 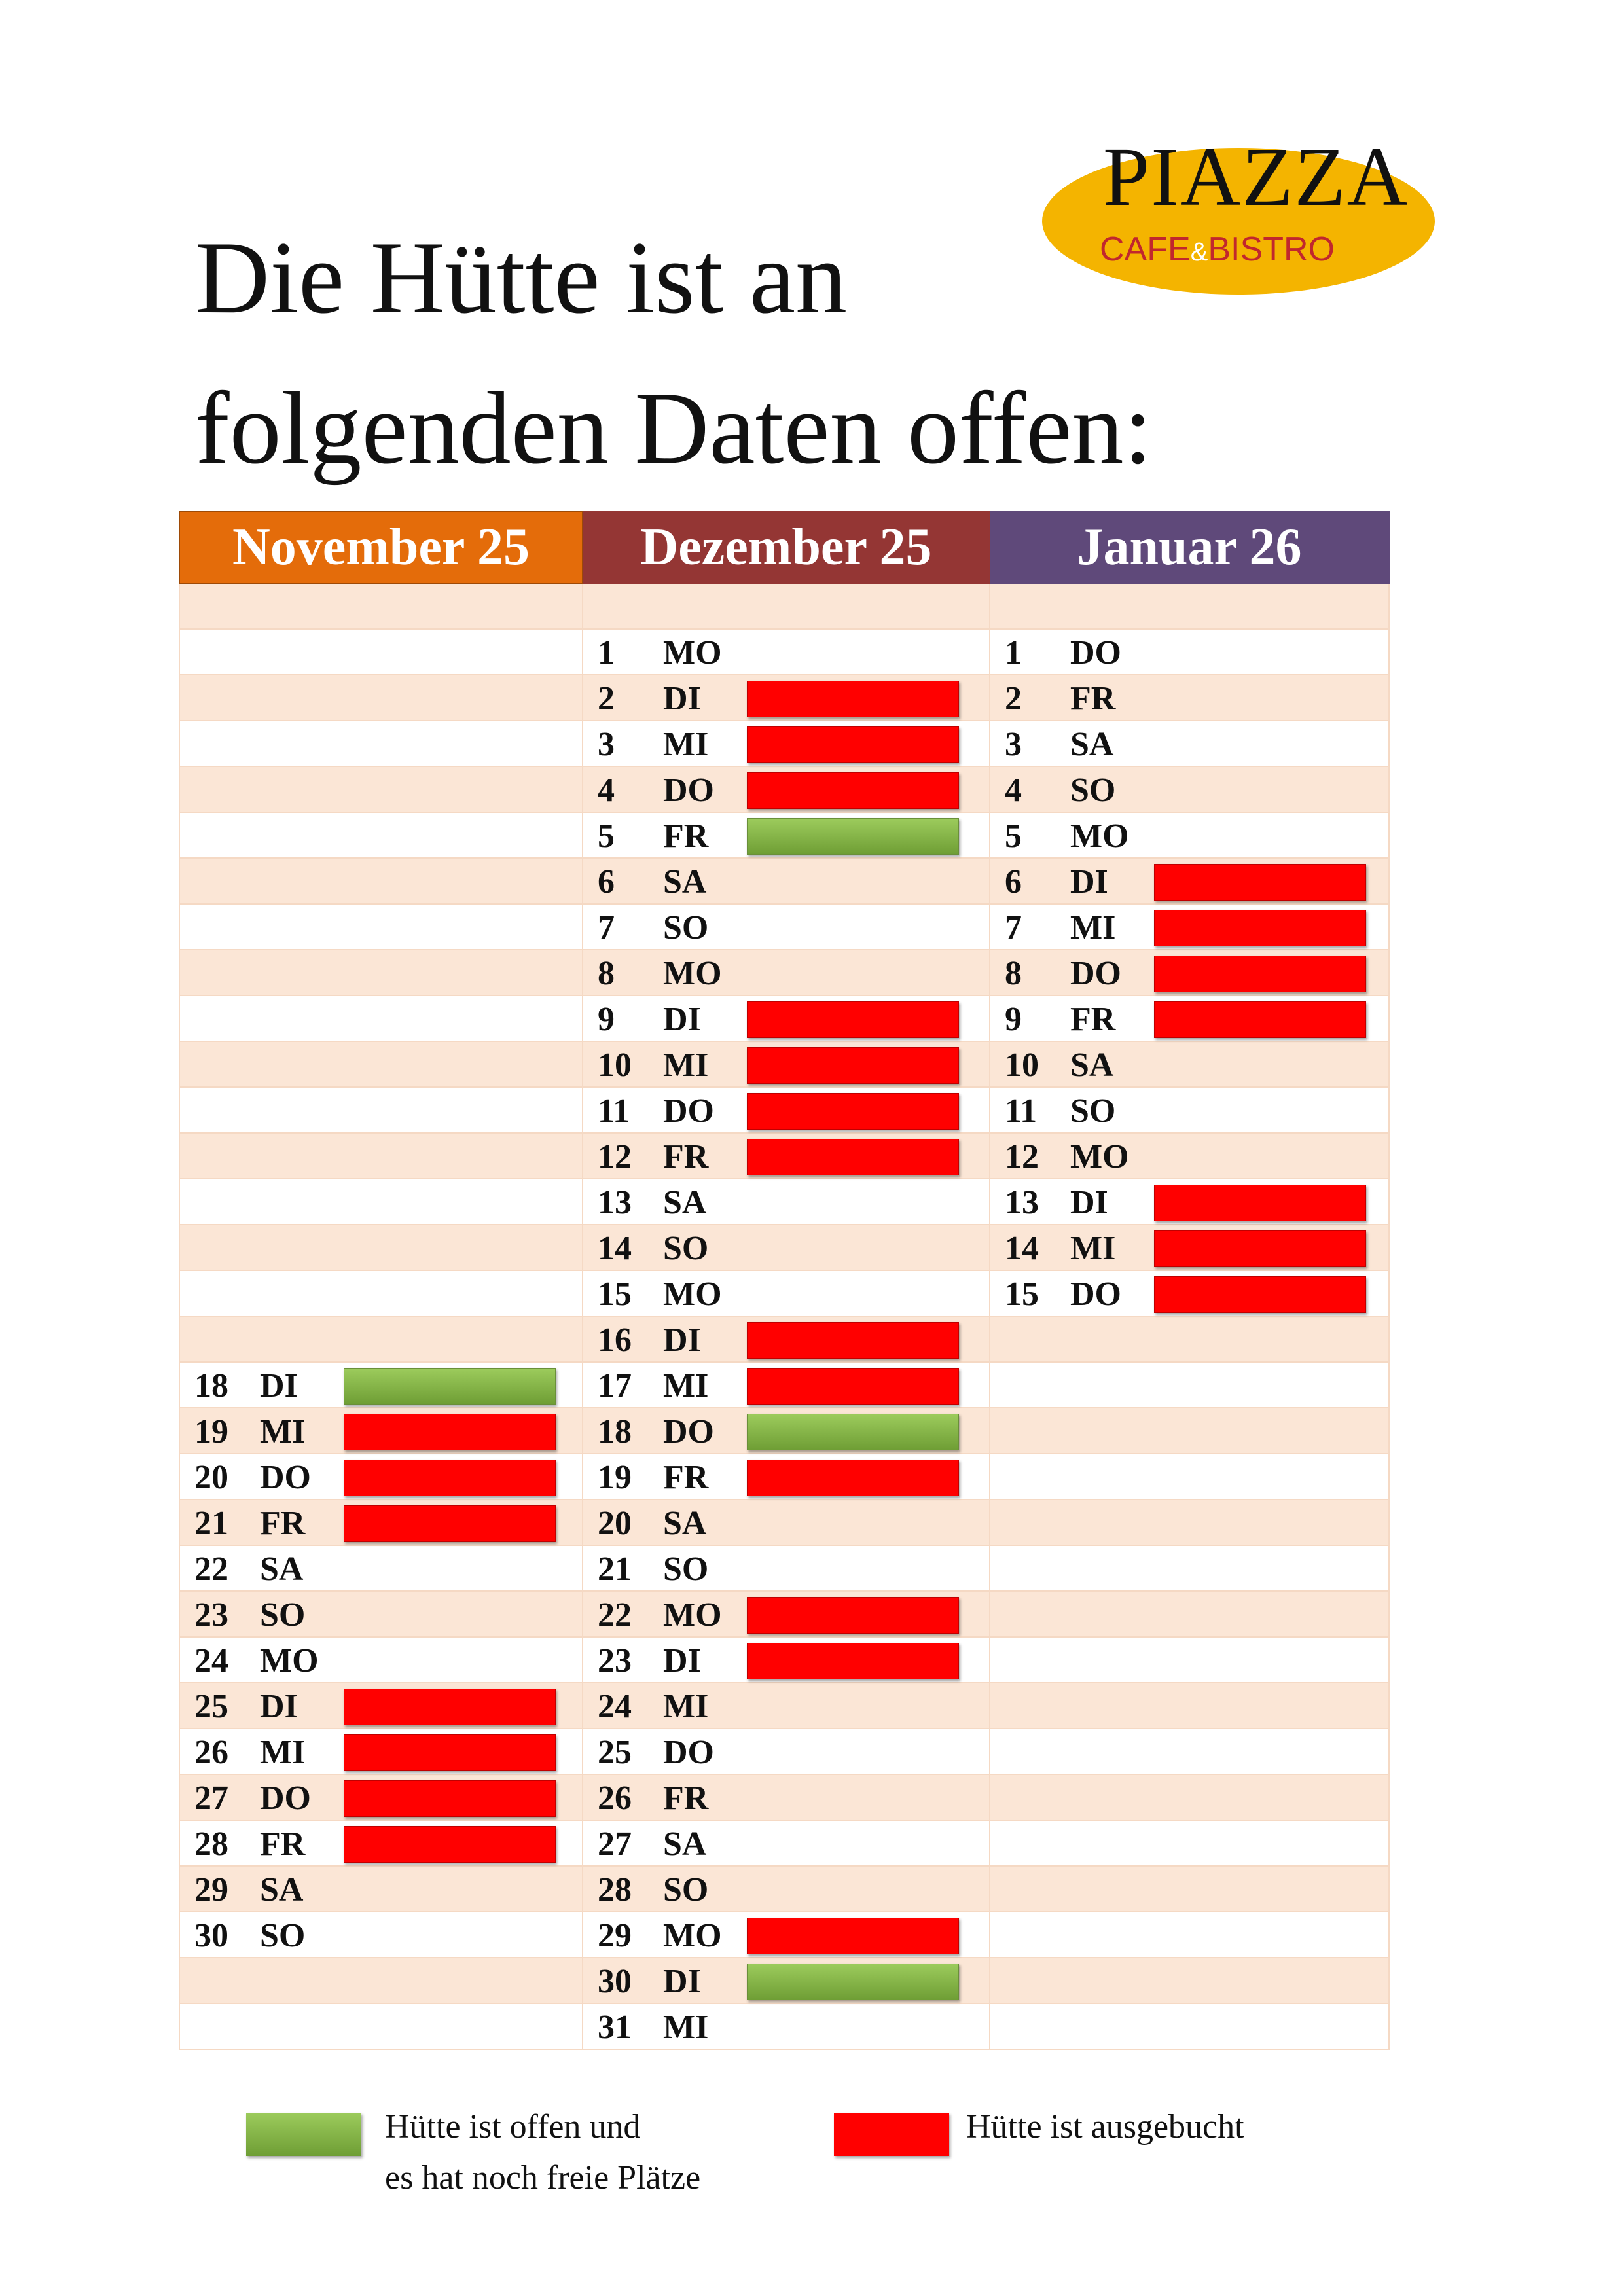 I want to click on day-of-week: DO, so click(x=688, y=1752).